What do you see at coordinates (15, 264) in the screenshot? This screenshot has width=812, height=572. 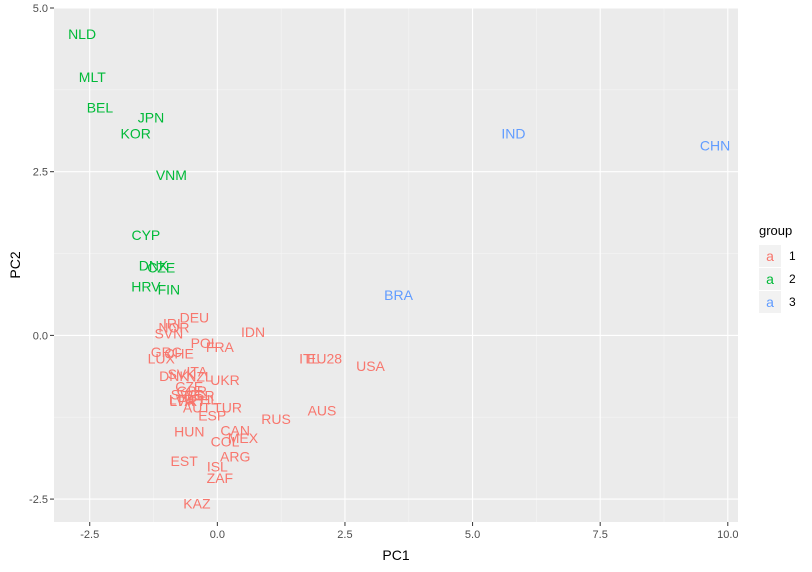 I see `y-axis-title: PC2` at bounding box center [15, 264].